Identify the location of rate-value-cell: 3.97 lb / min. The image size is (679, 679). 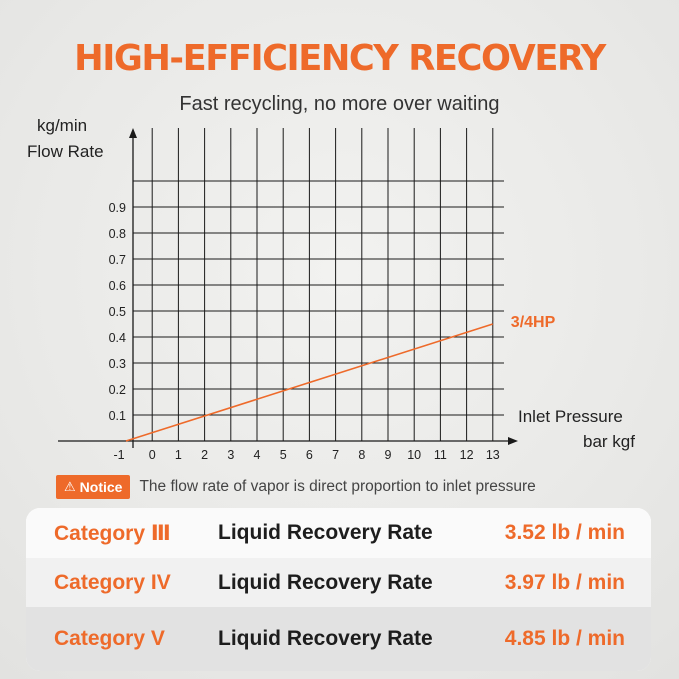
(564, 582).